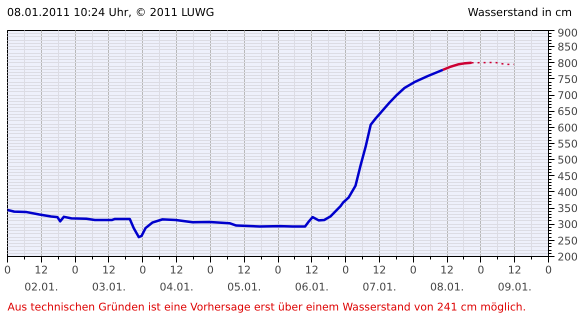 The height and width of the screenshot is (320, 580). What do you see at coordinates (568, 144) in the screenshot?
I see `y-tick-label: 550` at bounding box center [568, 144].